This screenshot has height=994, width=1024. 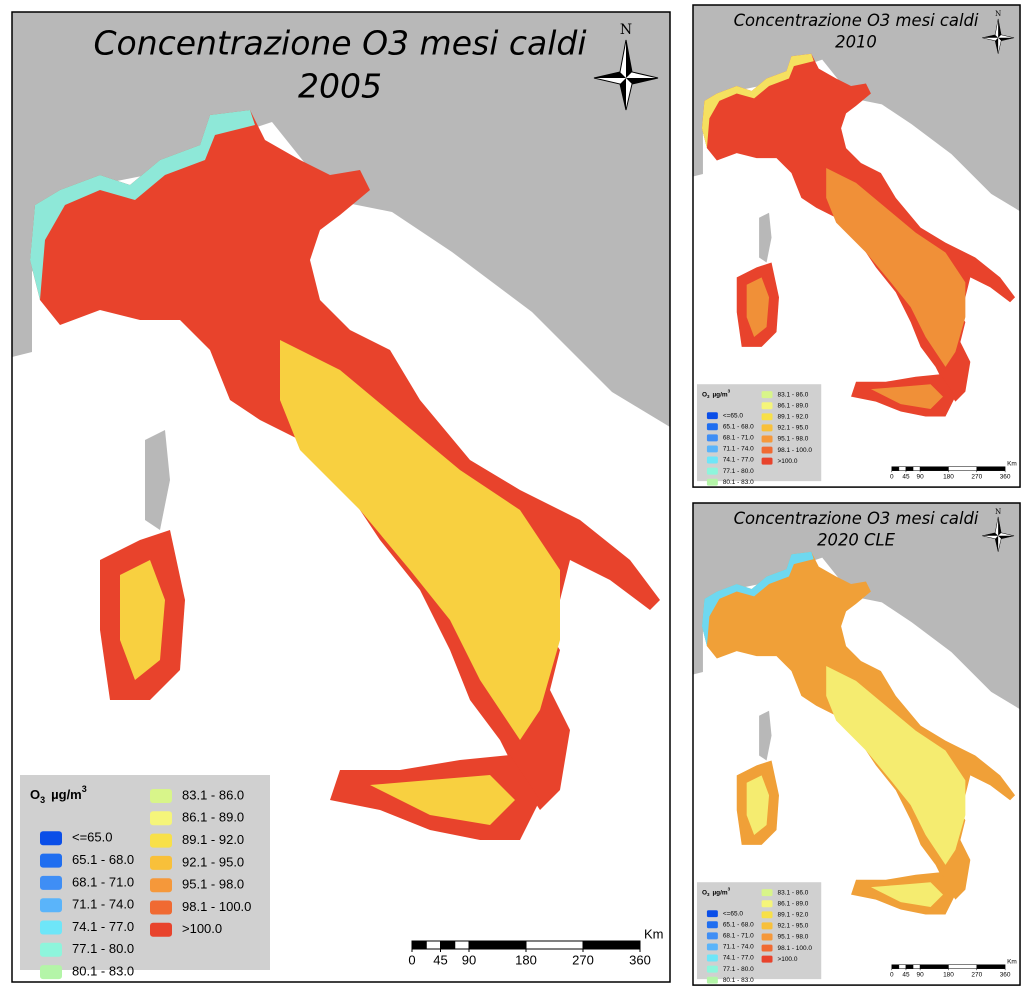 What do you see at coordinates (340, 86) in the screenshot?
I see `map-subtitle: 2005` at bounding box center [340, 86].